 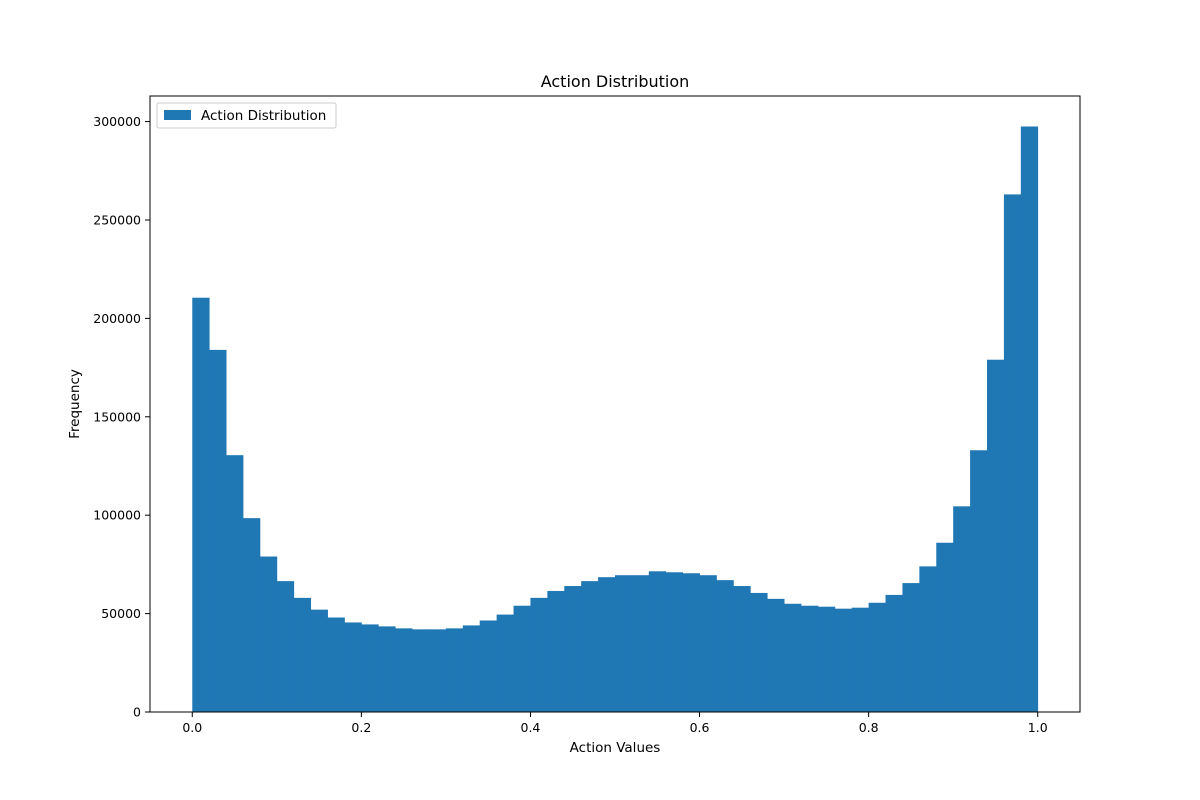 I want to click on legend-label: Action Distribution, so click(x=263, y=116).